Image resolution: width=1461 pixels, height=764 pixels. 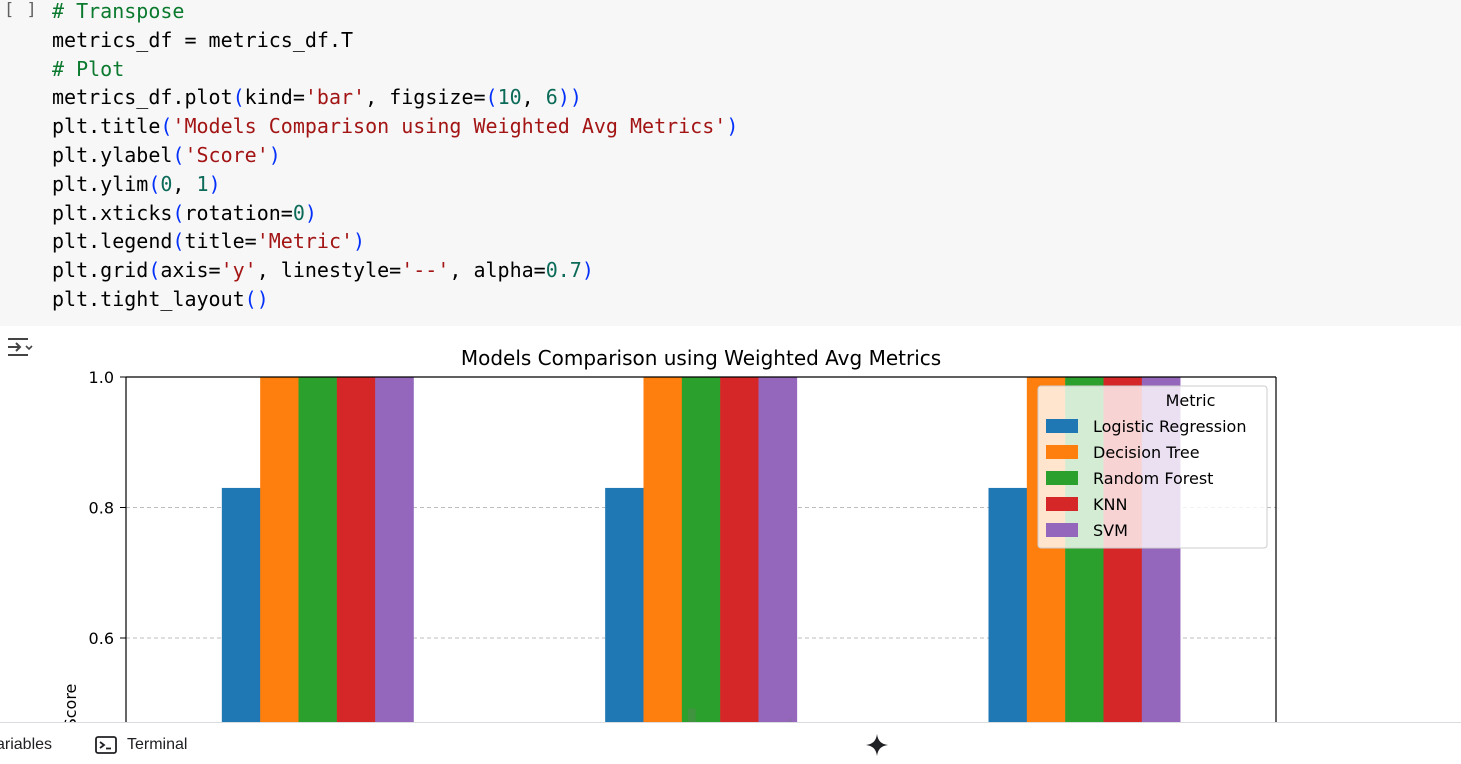 I want to click on status-bar: ariables Terminal, so click(x=730, y=743).